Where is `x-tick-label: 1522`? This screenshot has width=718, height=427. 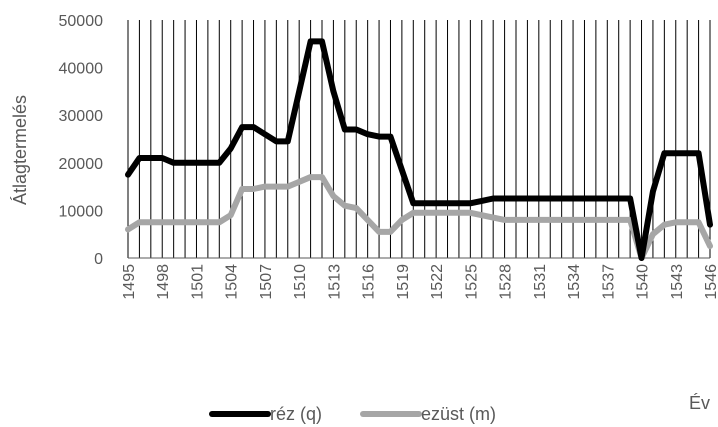 x-tick-label: 1522 is located at coordinates (437, 282).